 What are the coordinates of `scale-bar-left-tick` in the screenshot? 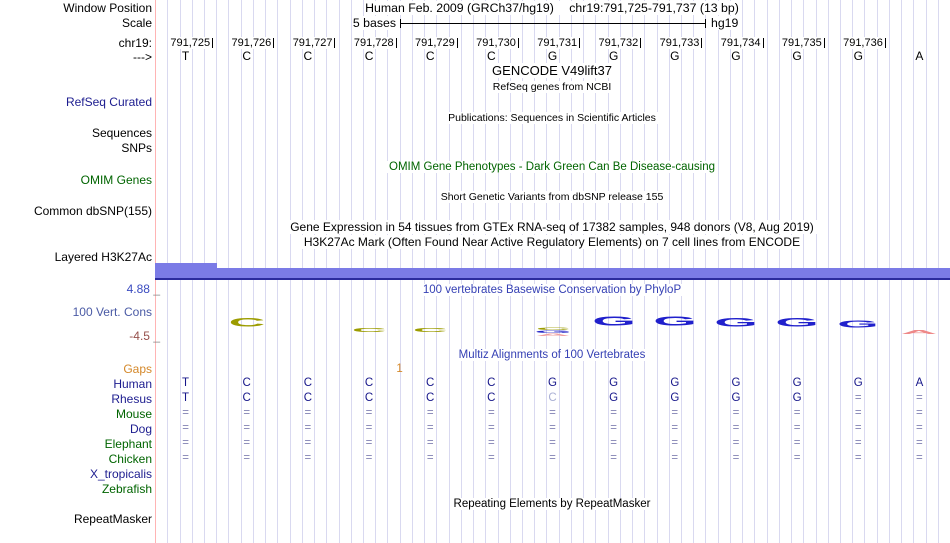 It's located at (400, 23).